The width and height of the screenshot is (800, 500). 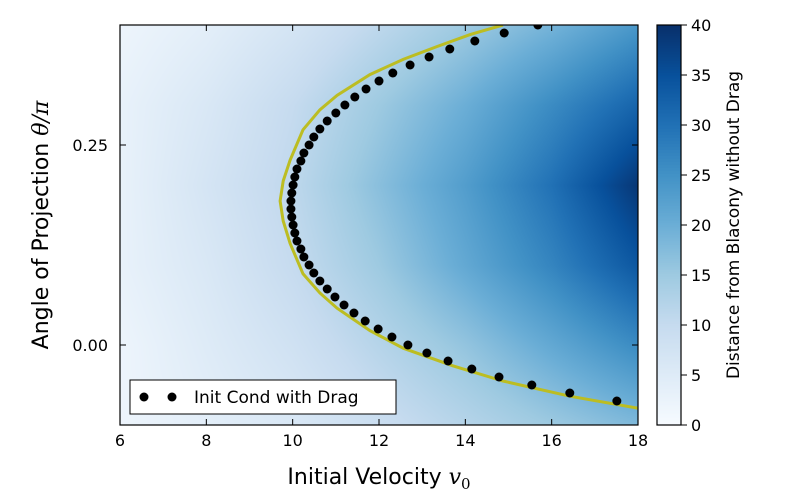 What do you see at coordinates (90, 345) in the screenshot?
I see `y-tick-label: 0.00` at bounding box center [90, 345].